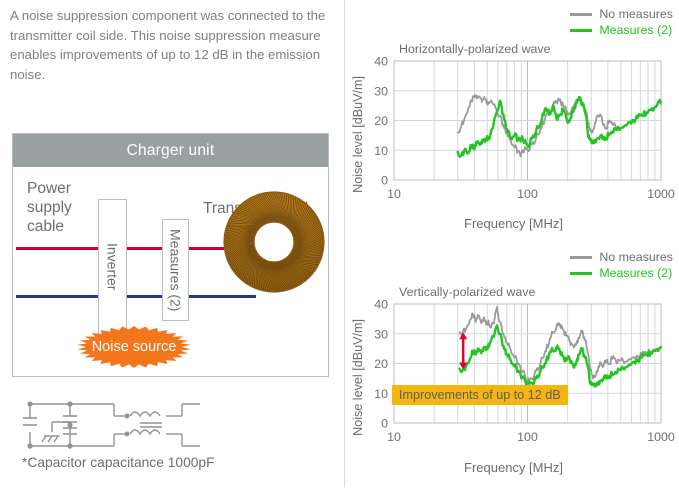 Image resolution: width=679 pixels, height=492 pixels. I want to click on wire-positive, so click(136, 248).